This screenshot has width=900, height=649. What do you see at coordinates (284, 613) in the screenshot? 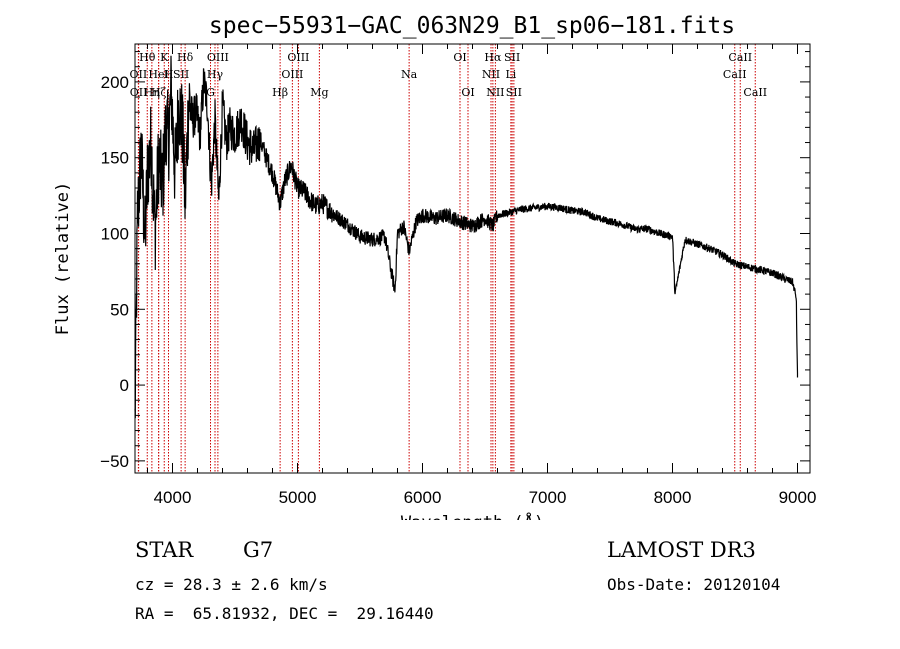
I see `coordinates: RA = 65.81932, DEC = 29.16440` at bounding box center [284, 613].